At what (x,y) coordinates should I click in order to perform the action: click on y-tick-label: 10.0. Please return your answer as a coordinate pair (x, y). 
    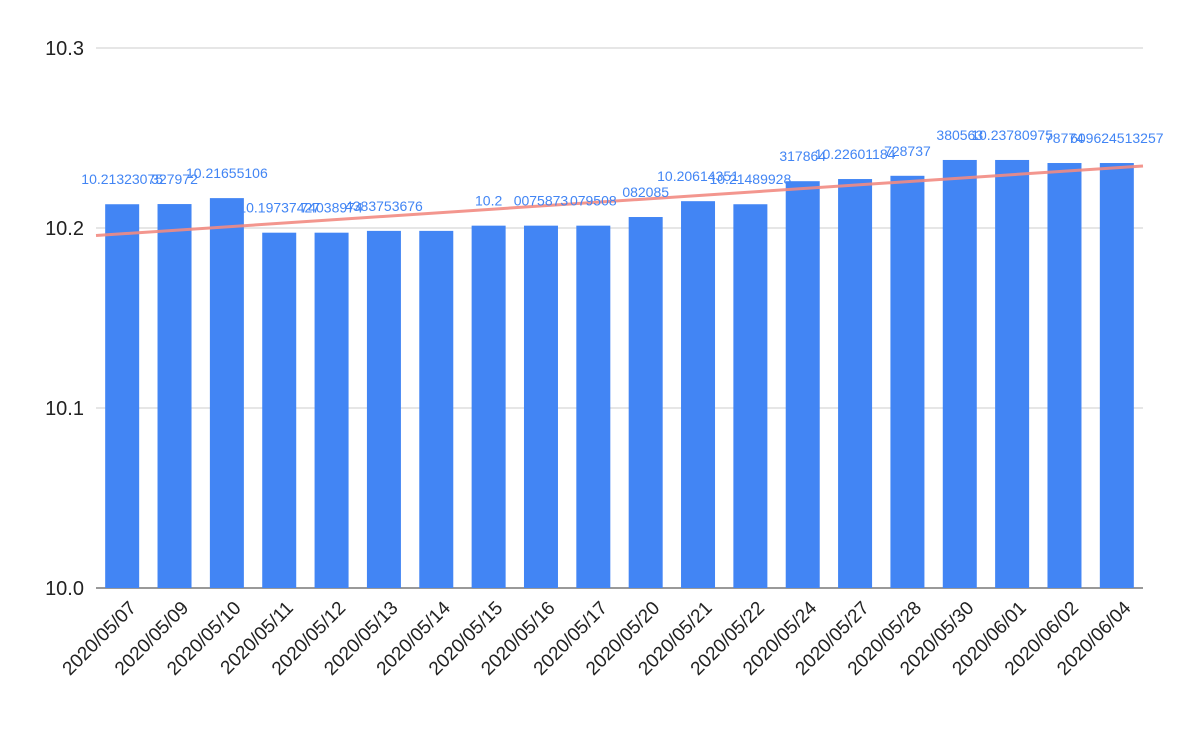
    Looking at the image, I should click on (64, 589).